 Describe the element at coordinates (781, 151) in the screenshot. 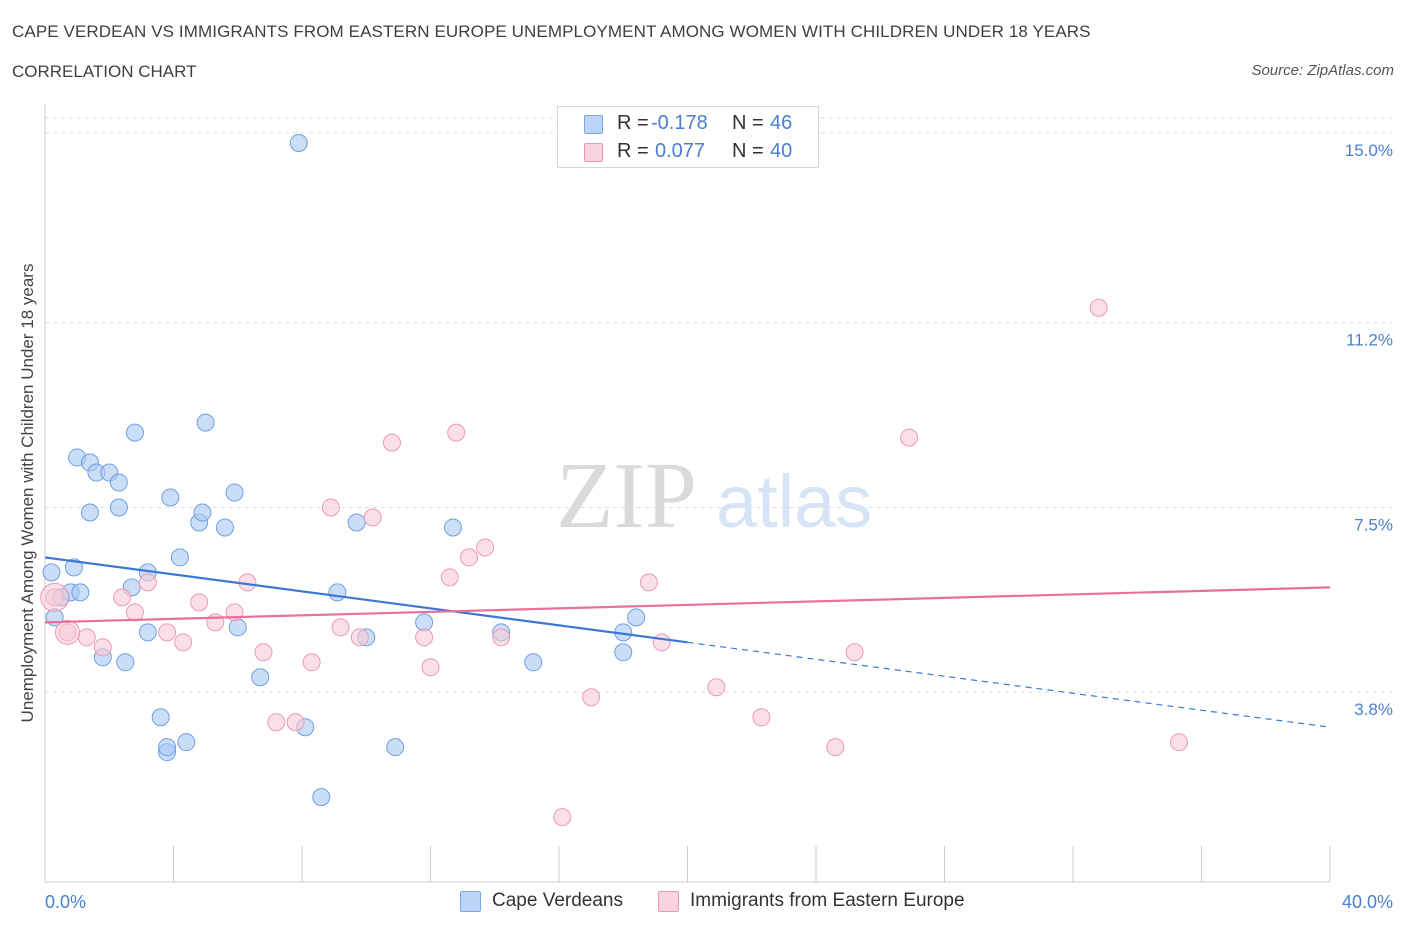

I see `stats-n-value: 40` at that location.